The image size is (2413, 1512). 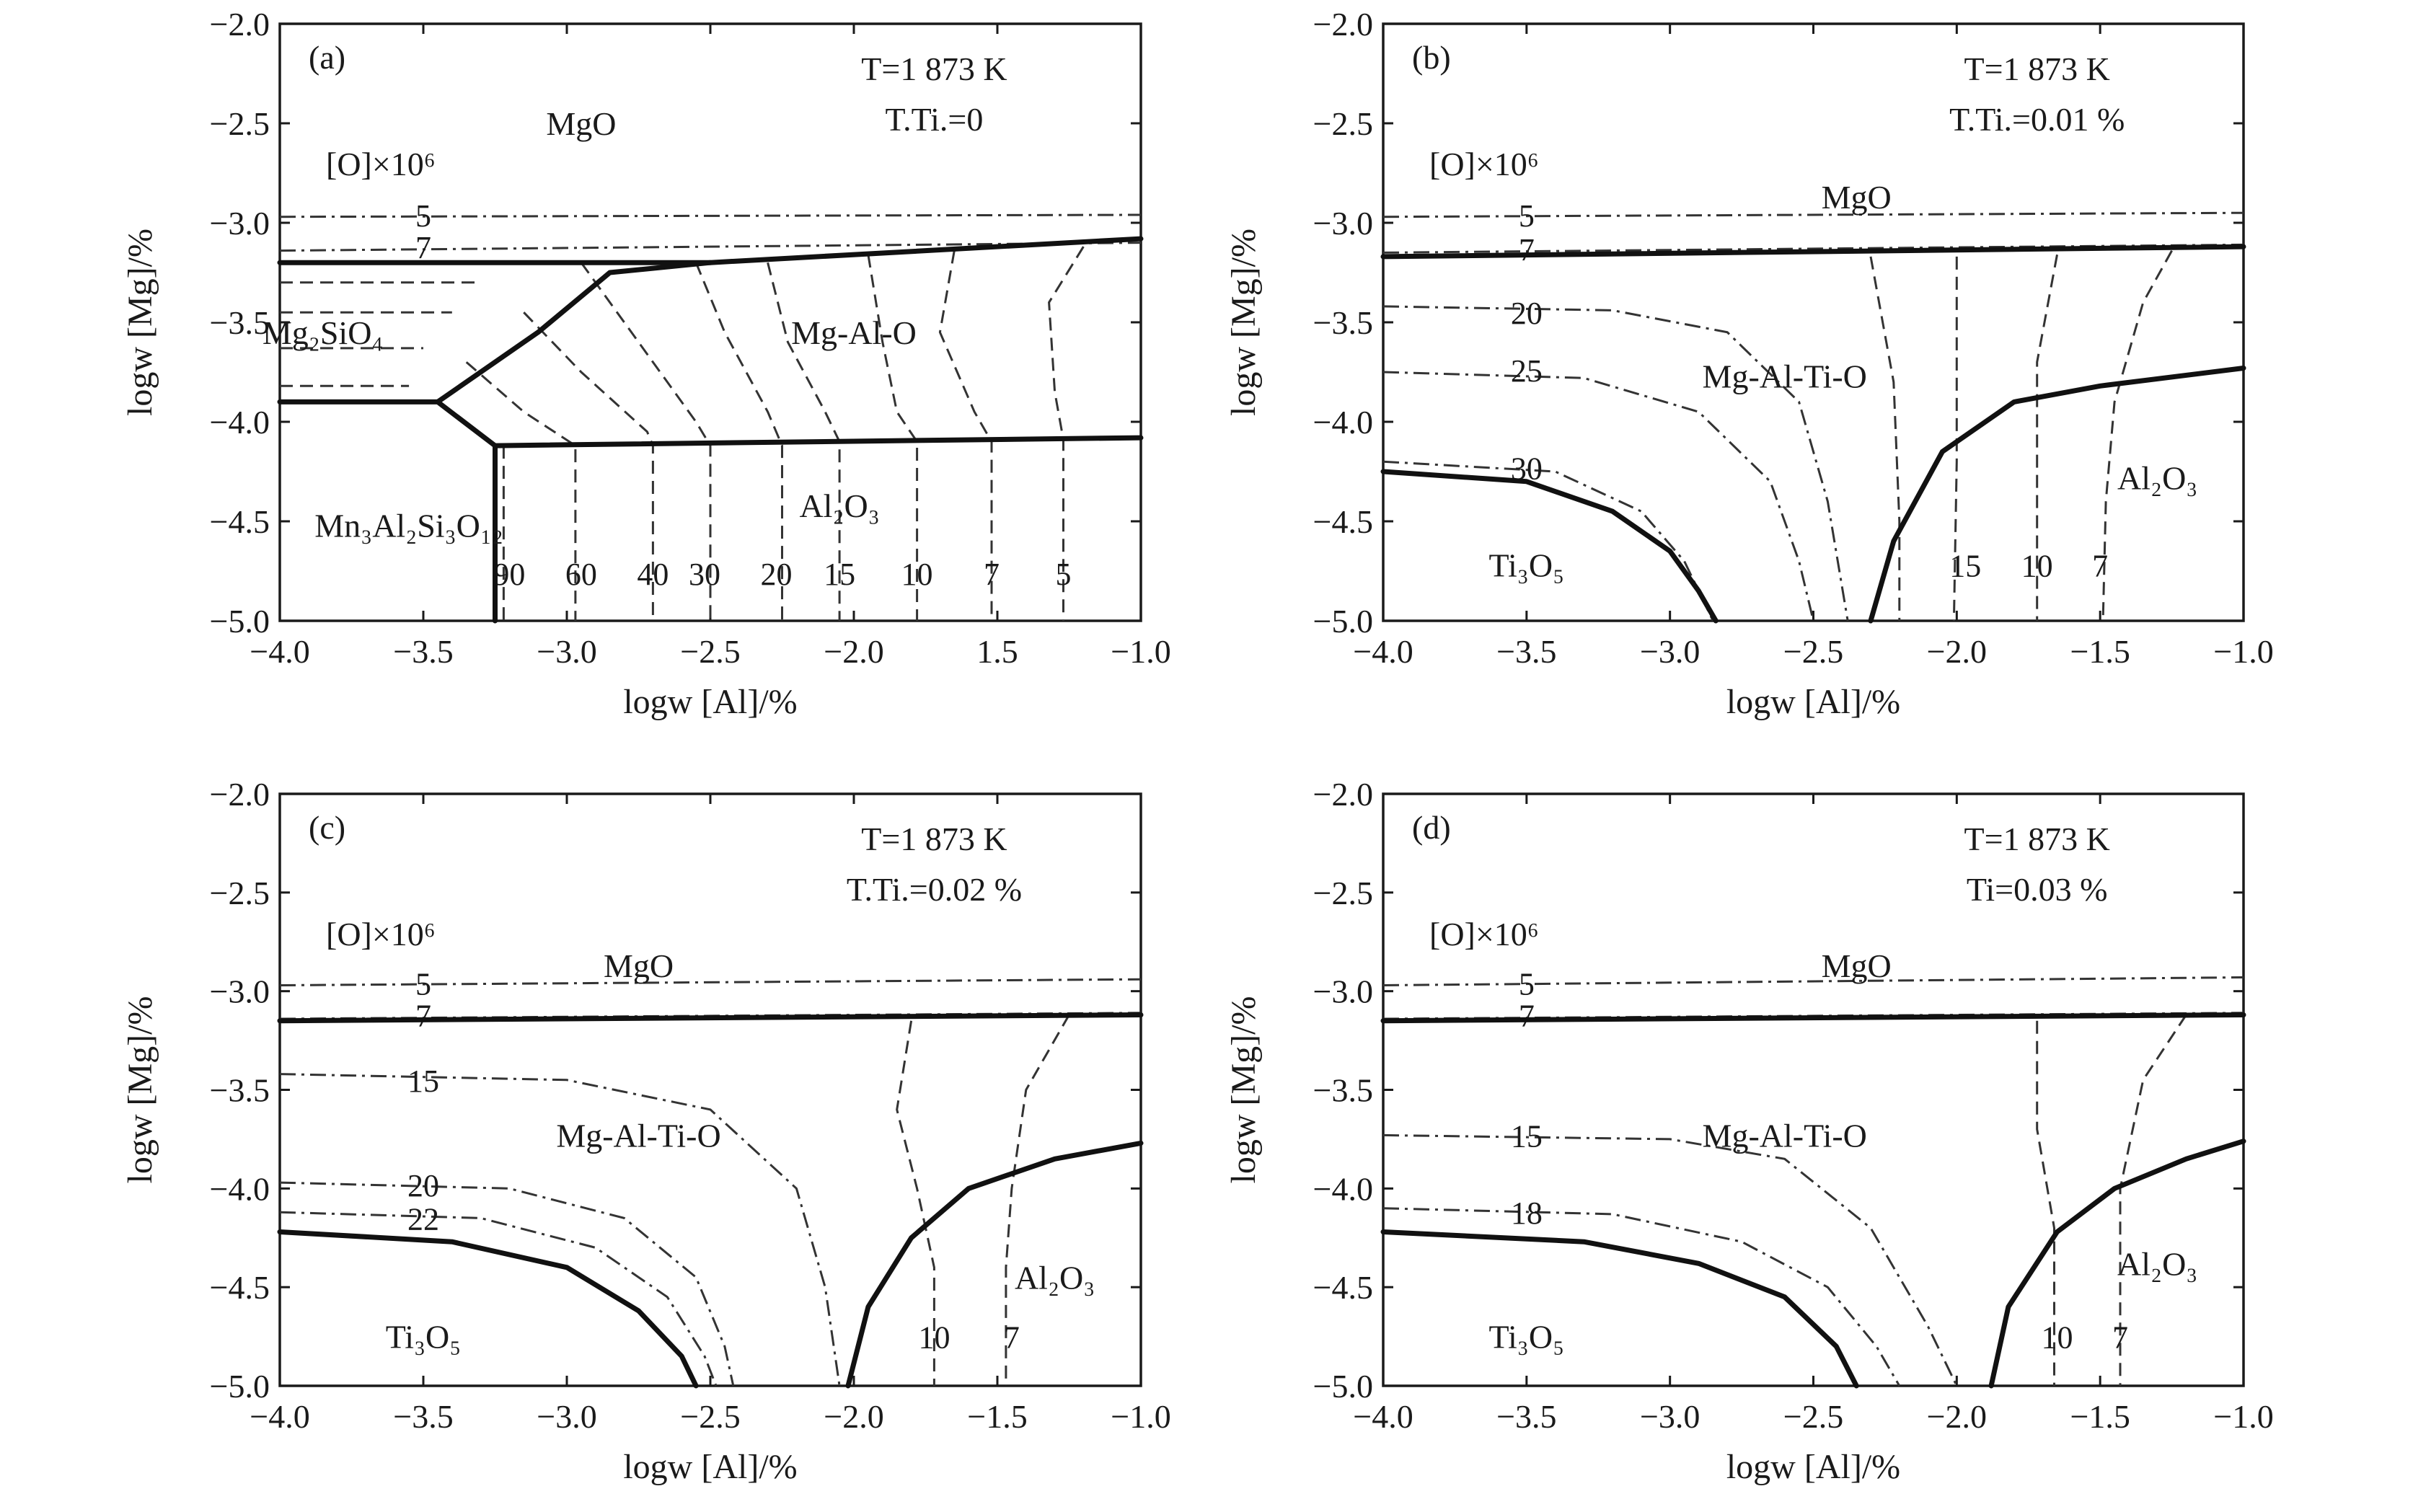 I want to click on contour-label: 22, so click(x=423, y=1219).